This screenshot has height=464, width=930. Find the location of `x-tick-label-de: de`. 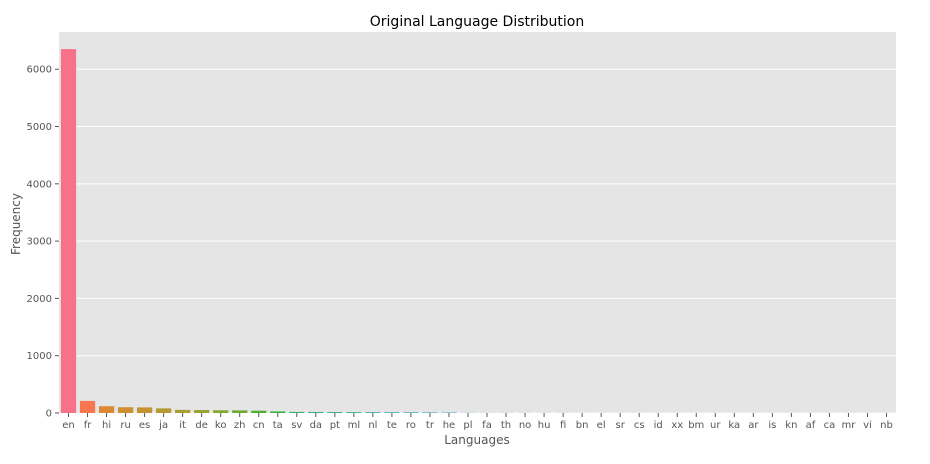

x-tick-label-de: de is located at coordinates (201, 425).